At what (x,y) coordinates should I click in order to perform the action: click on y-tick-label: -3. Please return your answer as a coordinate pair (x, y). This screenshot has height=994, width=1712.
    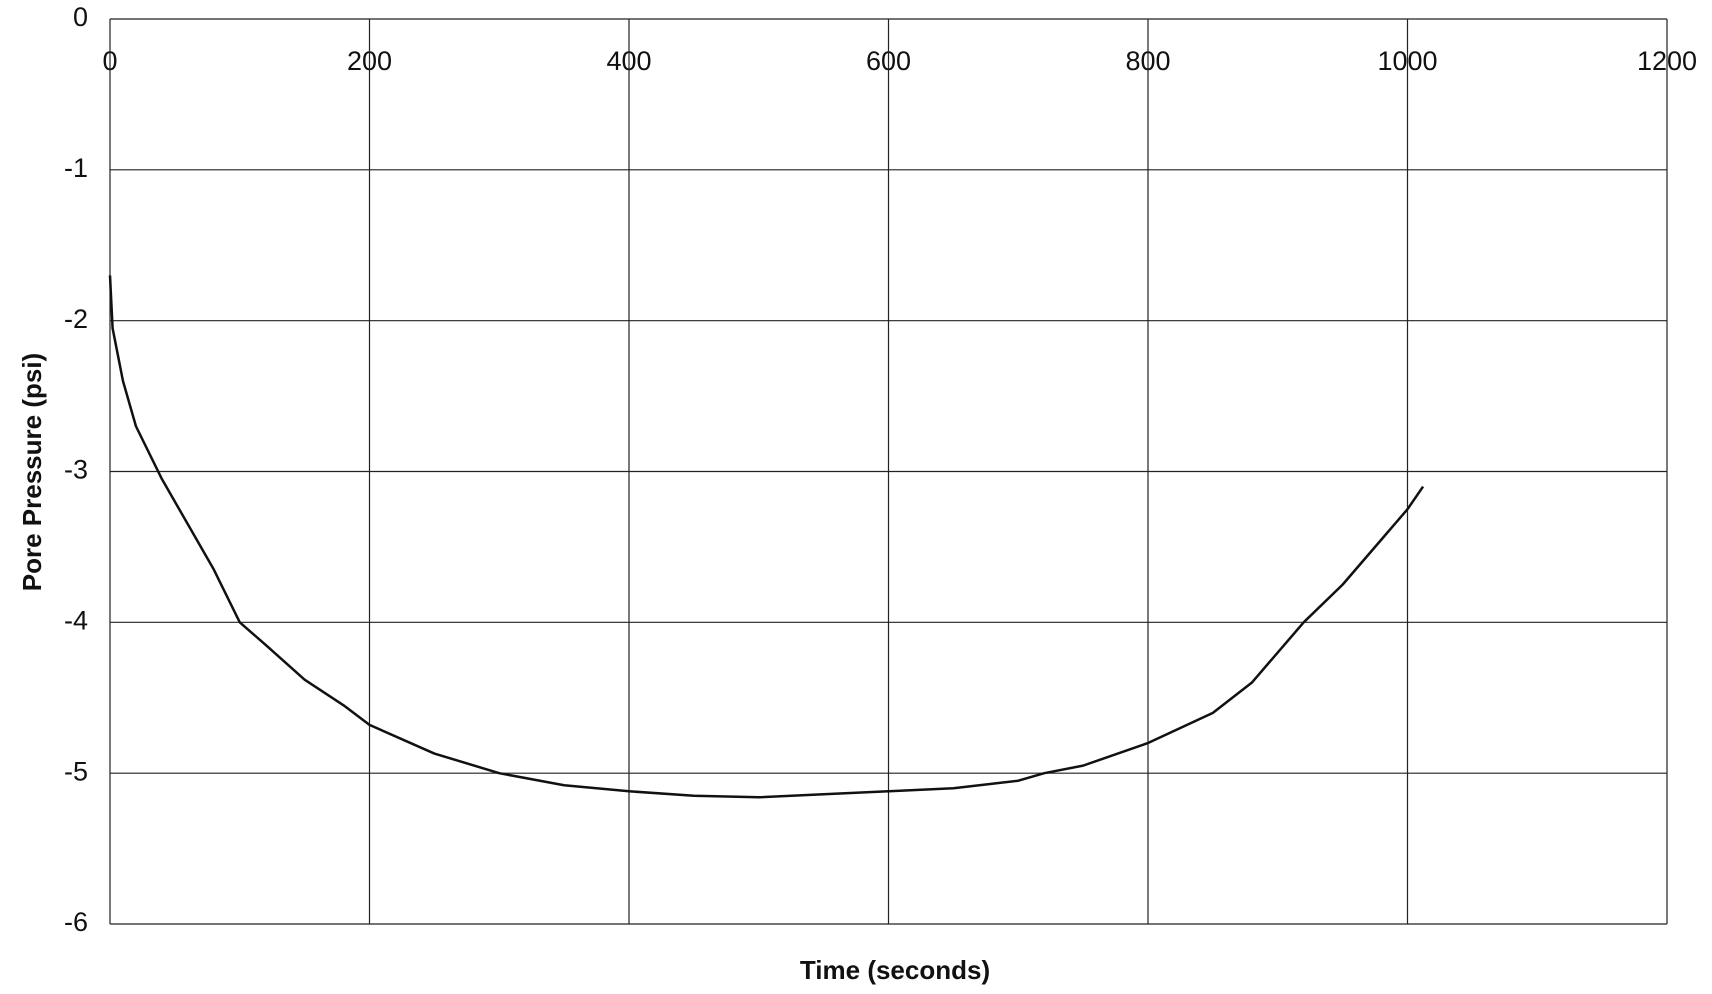
    Looking at the image, I should click on (76, 470).